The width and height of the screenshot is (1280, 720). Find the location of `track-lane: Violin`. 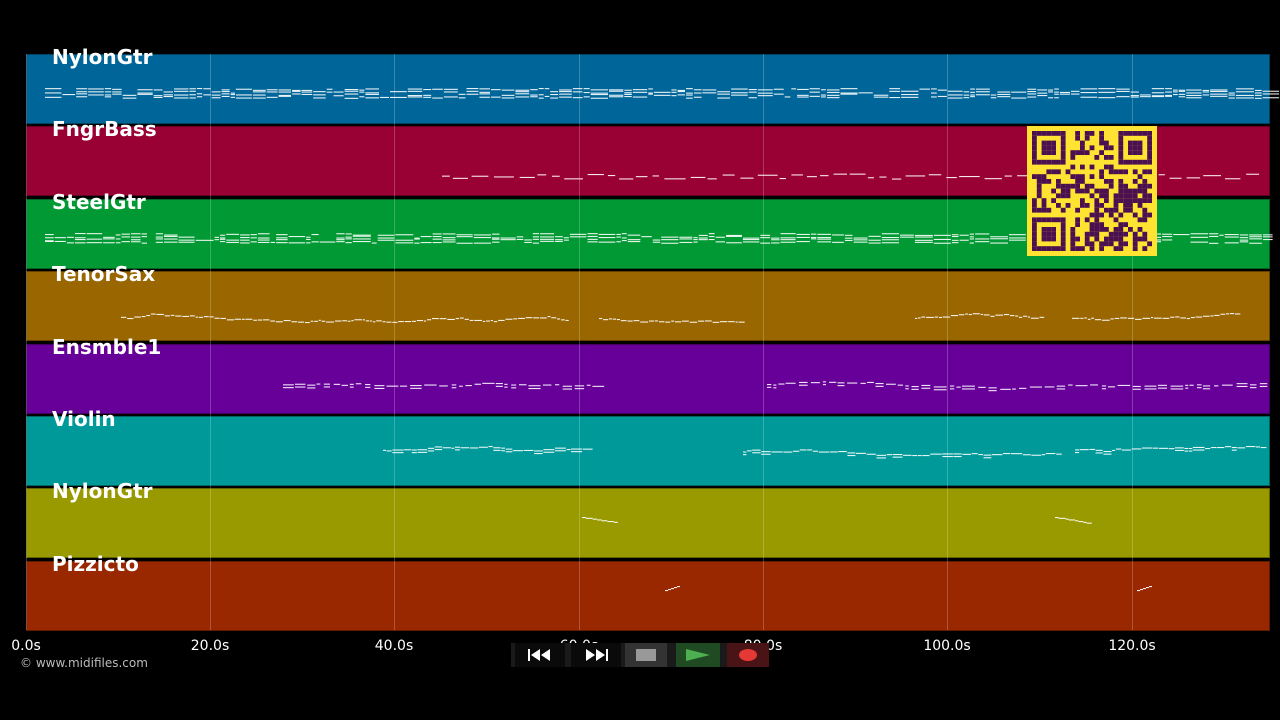

track-lane: Violin is located at coordinates (648, 446).